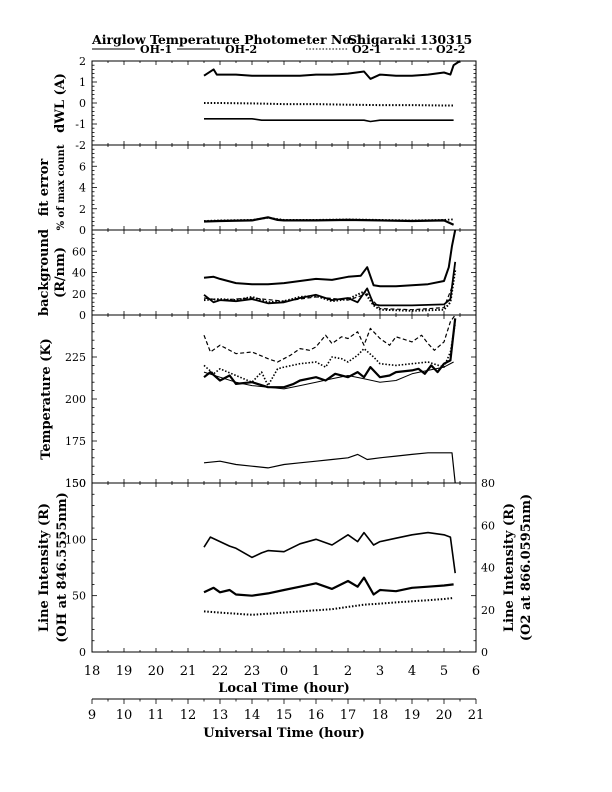 This screenshot has width=612, height=792. Describe the element at coordinates (75, 357) in the screenshot. I see `y-tick-label: 225` at that location.